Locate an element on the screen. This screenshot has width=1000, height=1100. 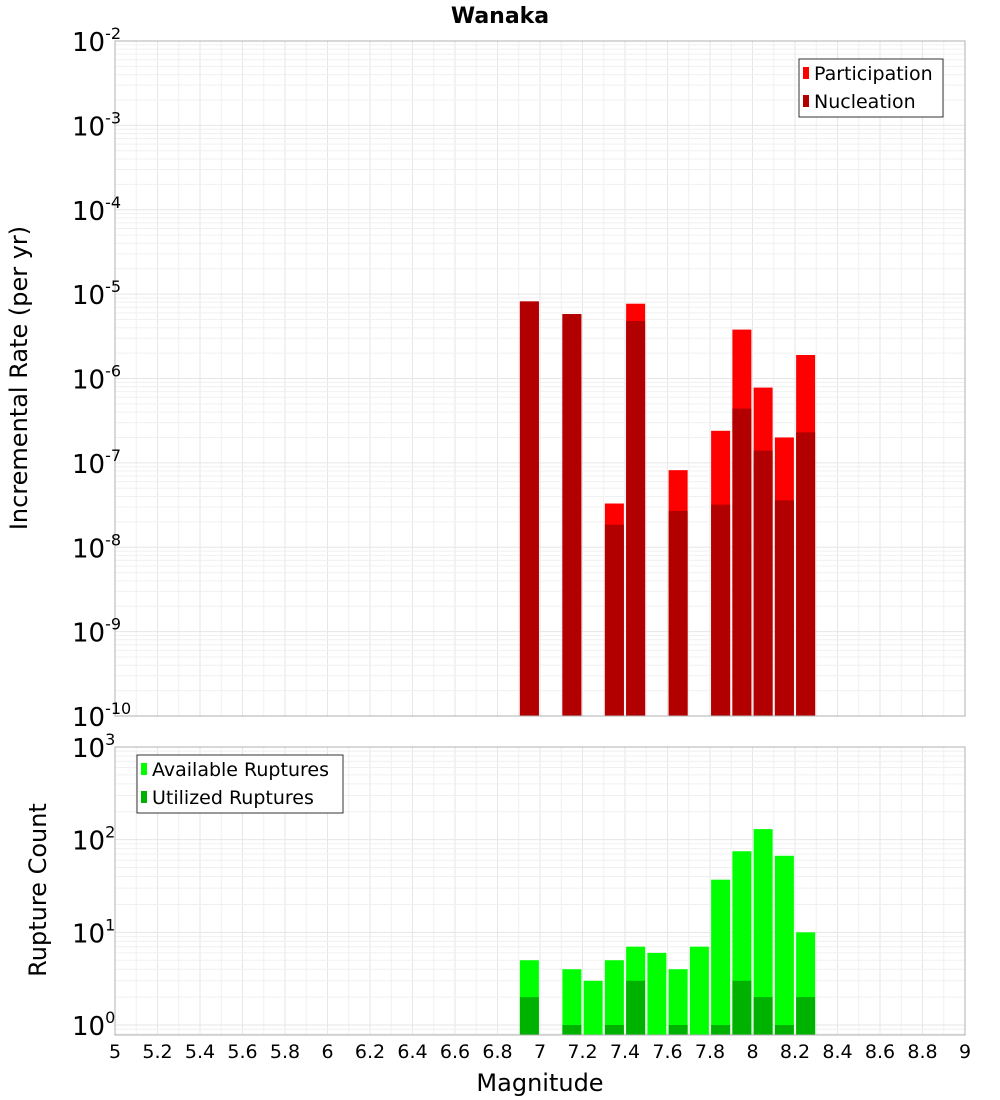
rate-legend-box is located at coordinates (871, 88).